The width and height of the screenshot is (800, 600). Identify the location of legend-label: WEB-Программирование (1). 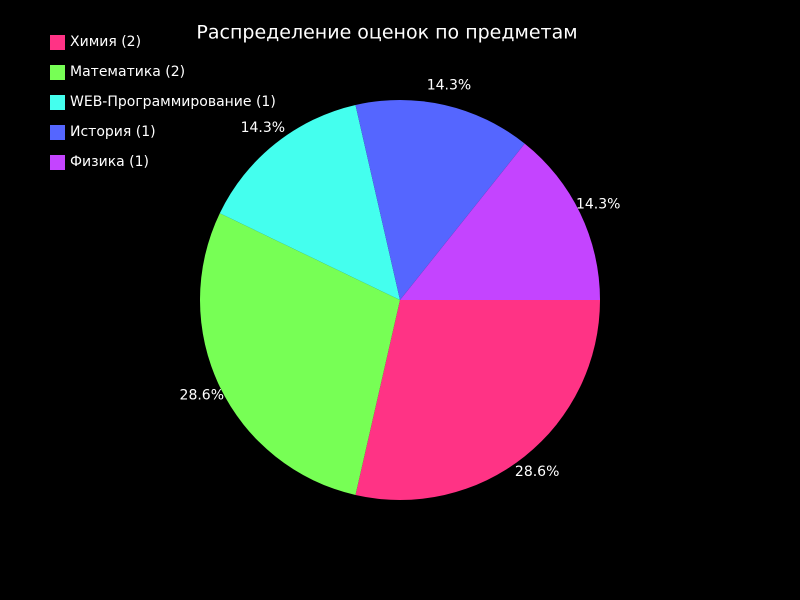
(173, 102).